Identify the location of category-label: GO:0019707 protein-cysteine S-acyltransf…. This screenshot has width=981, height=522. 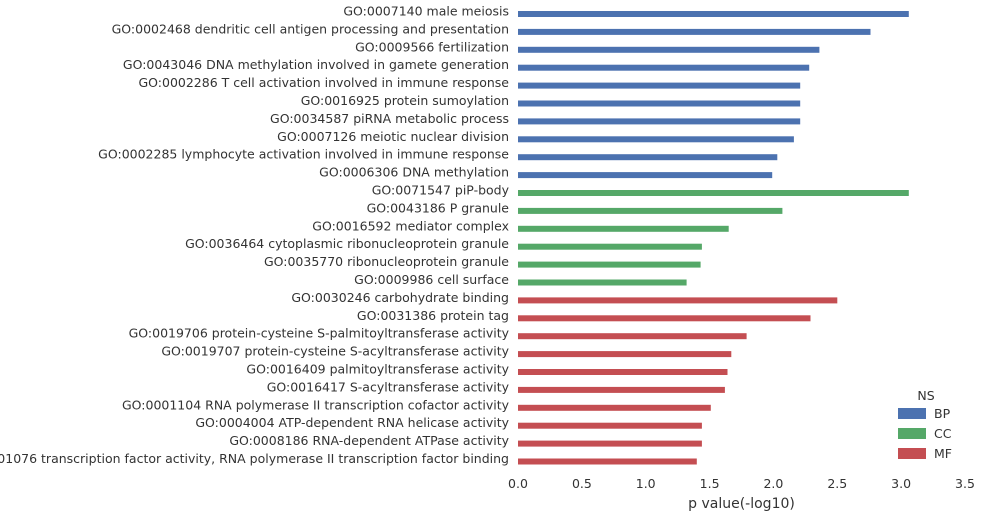
(335, 351).